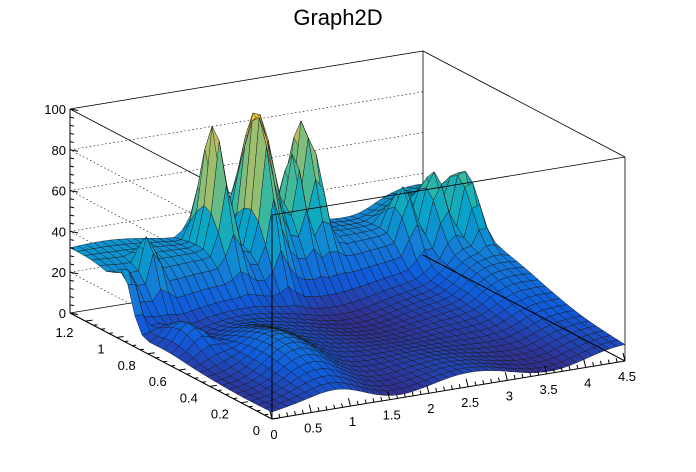 The width and height of the screenshot is (696, 472). I want to click on x-tick-label: 4, so click(587, 382).